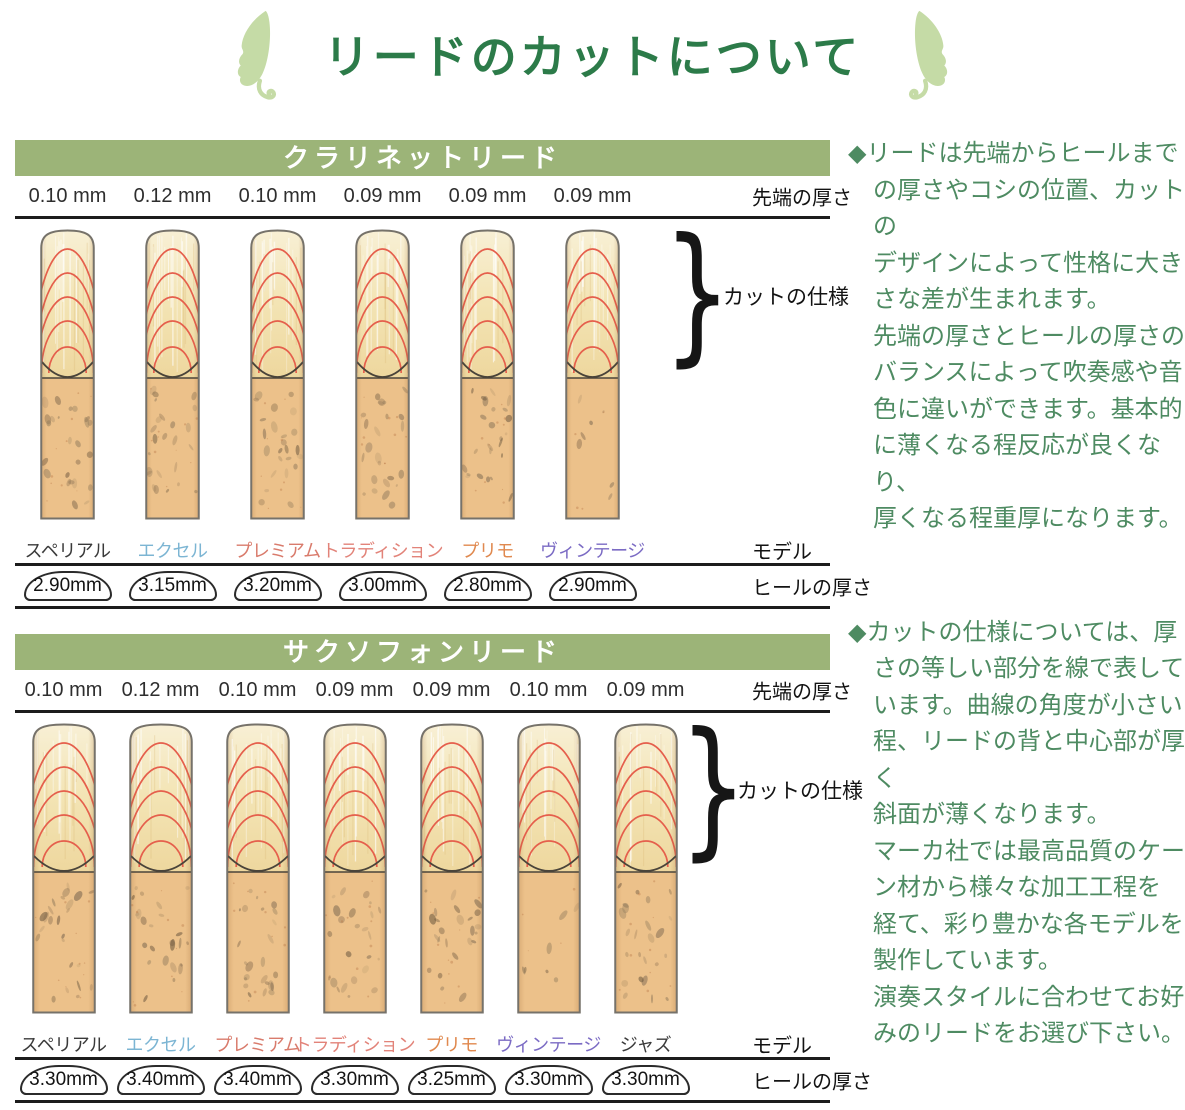  I want to click on heel-thickness-value: 3.20mm, so click(277, 586).